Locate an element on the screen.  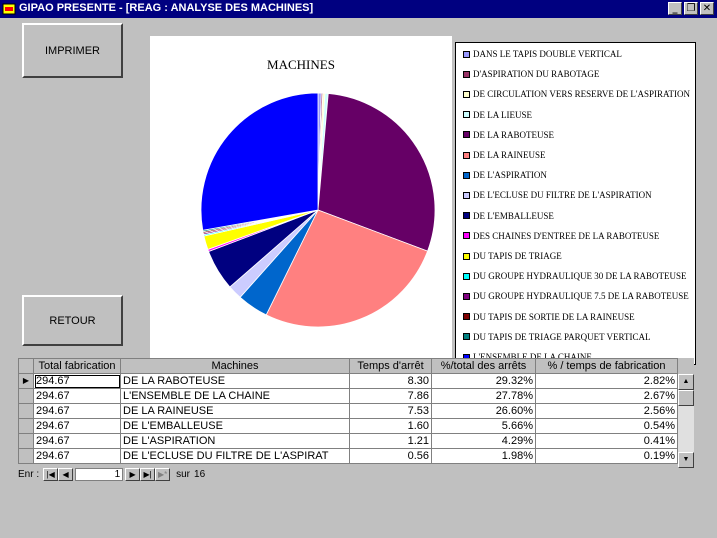
table-cell: DE L'ASPIRATION is located at coordinates (235, 441).